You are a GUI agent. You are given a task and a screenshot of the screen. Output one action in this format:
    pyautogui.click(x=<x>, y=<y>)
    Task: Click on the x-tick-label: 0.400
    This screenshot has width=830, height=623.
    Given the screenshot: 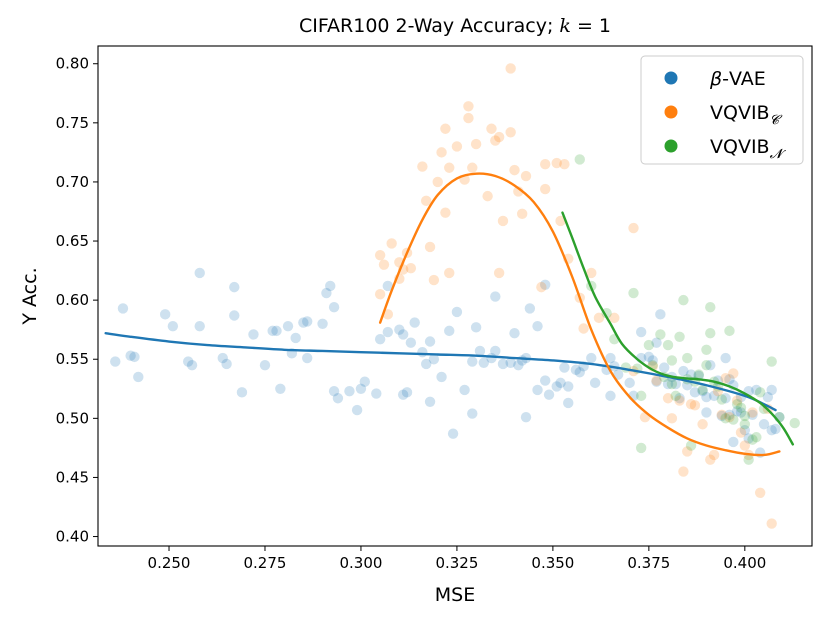 What is the action you would take?
    pyautogui.click(x=744, y=563)
    